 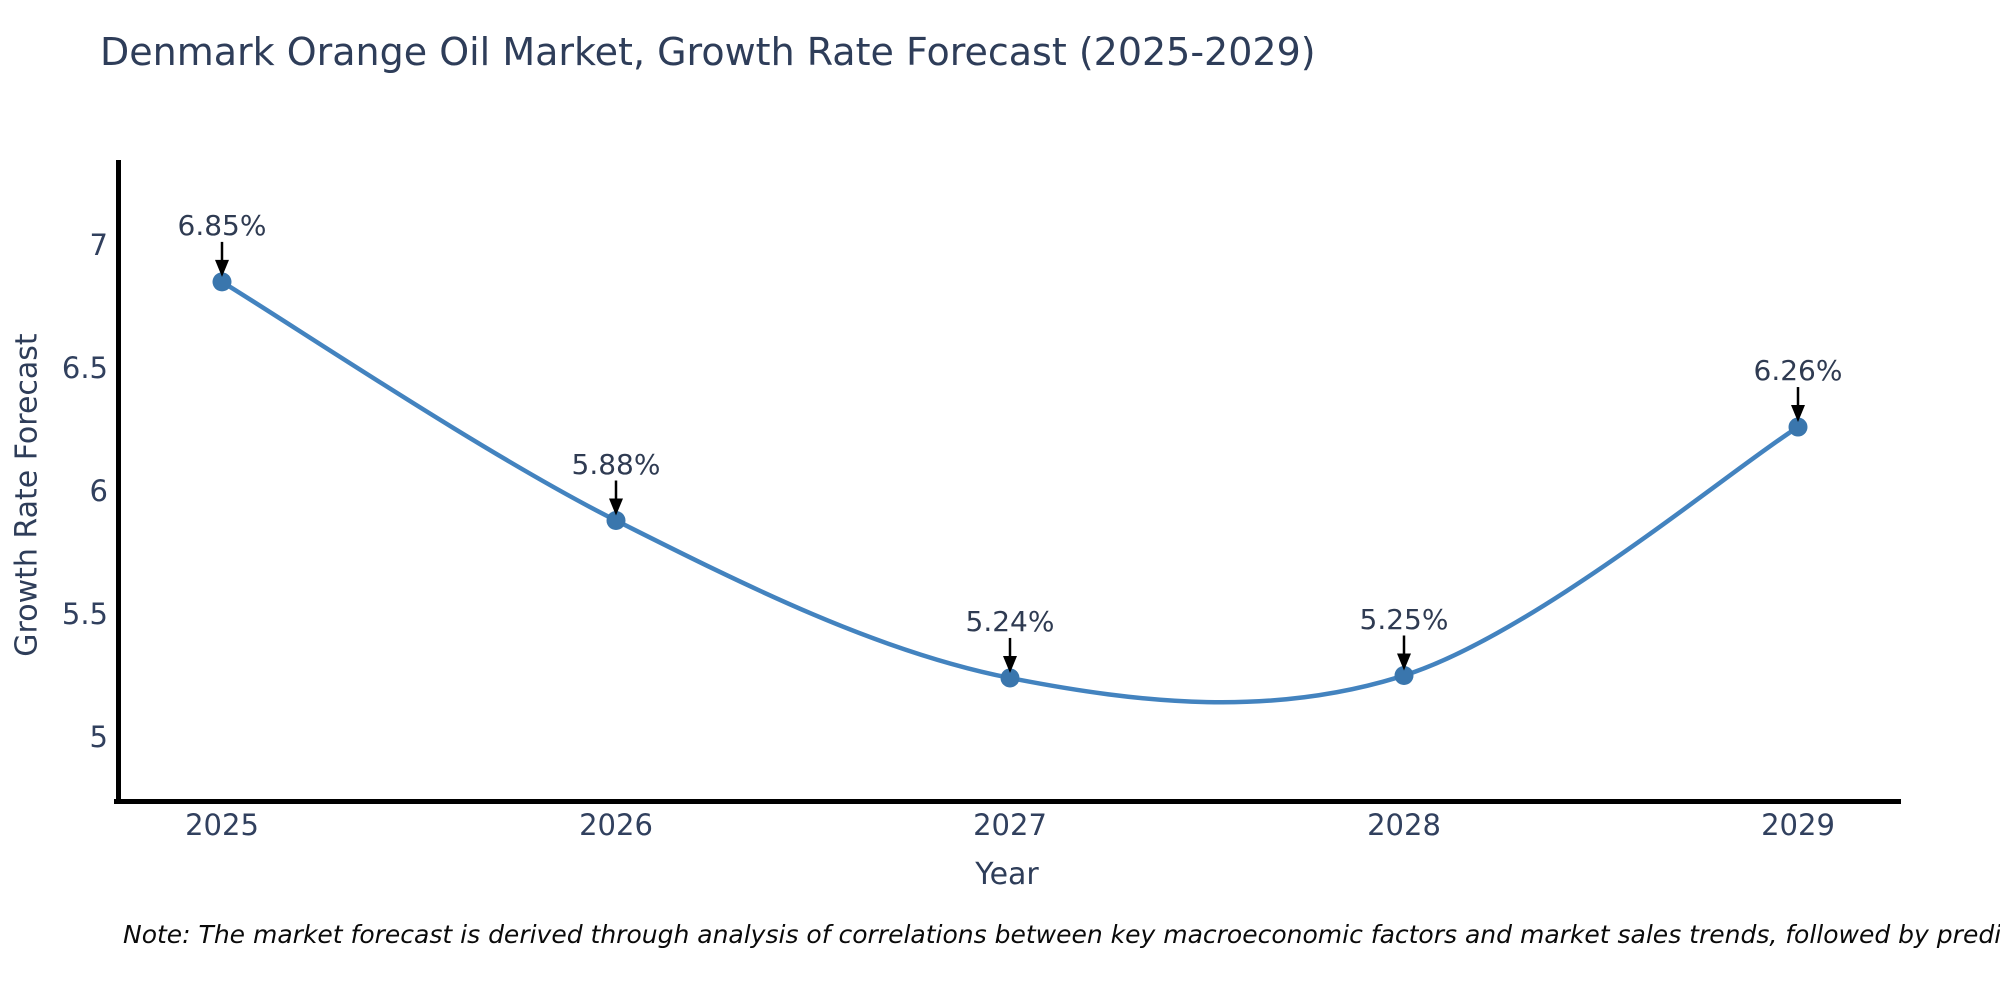 What do you see at coordinates (616, 464) in the screenshot?
I see `point-value-label: 5.88%` at bounding box center [616, 464].